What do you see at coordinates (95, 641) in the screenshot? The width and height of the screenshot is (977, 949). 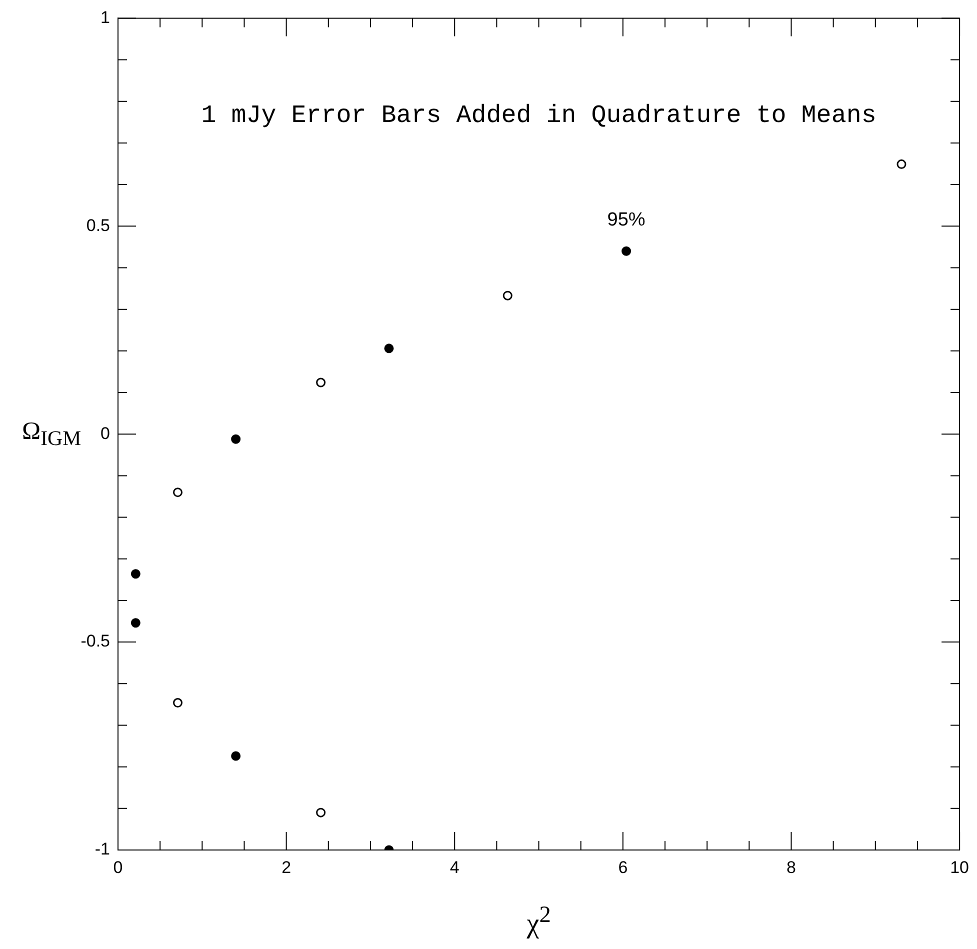 I see `y-tick-label: -0.5` at bounding box center [95, 641].